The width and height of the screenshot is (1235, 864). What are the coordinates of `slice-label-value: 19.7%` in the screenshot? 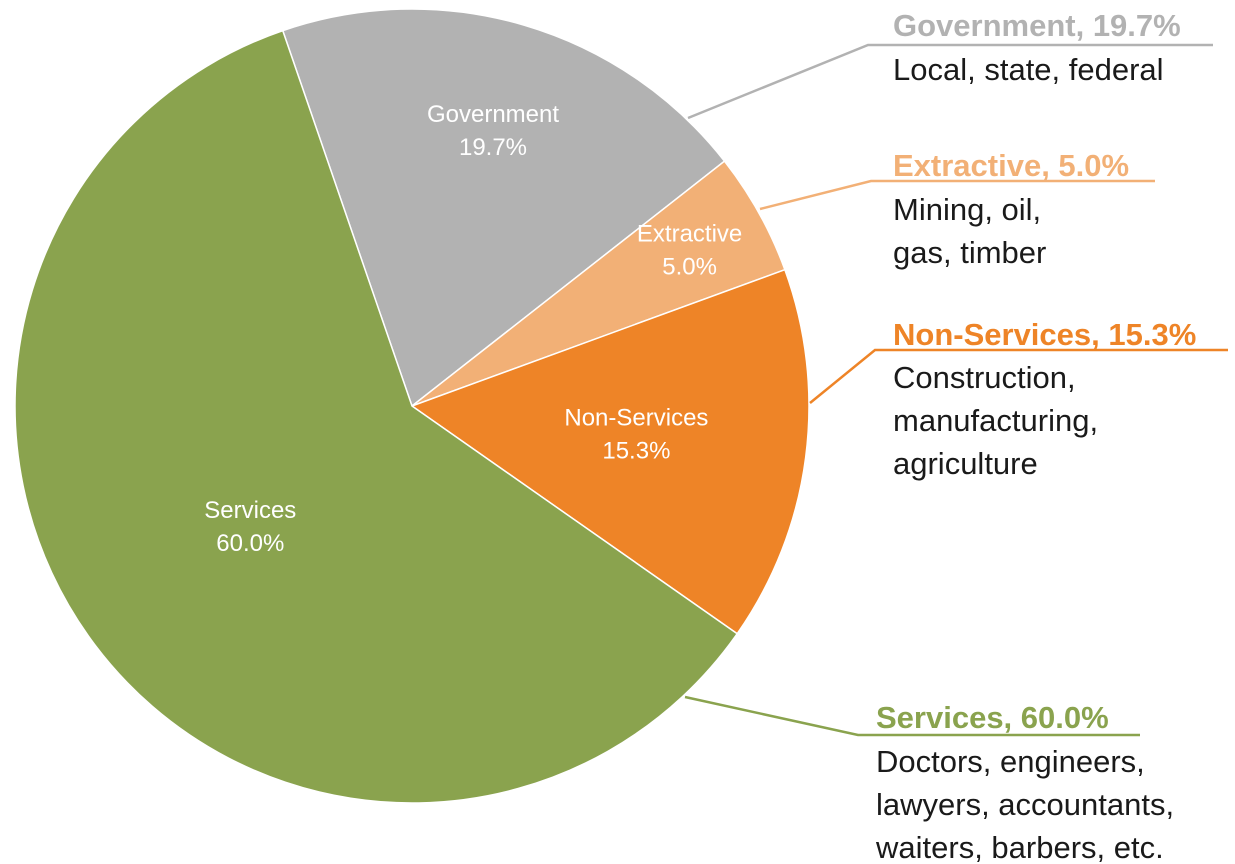 It's located at (493, 147).